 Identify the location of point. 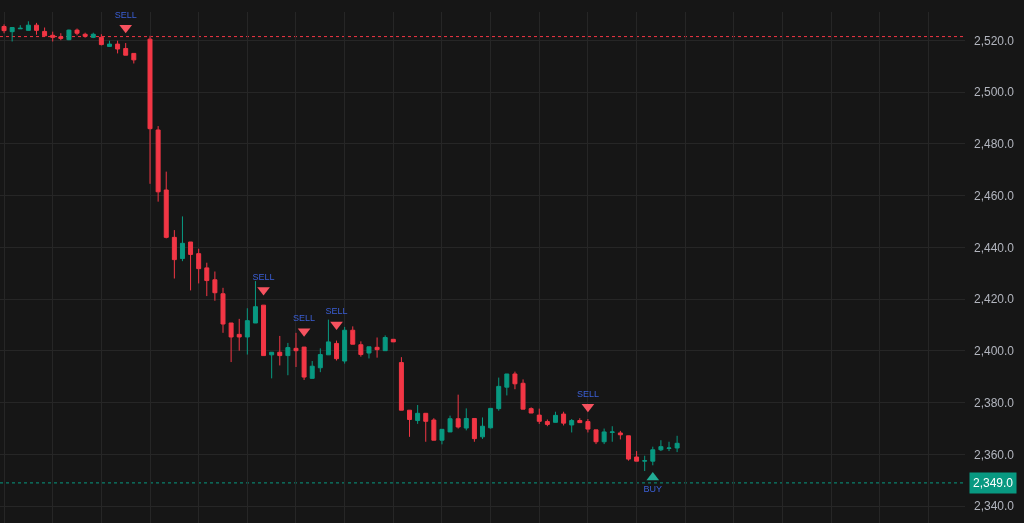
(336, 326).